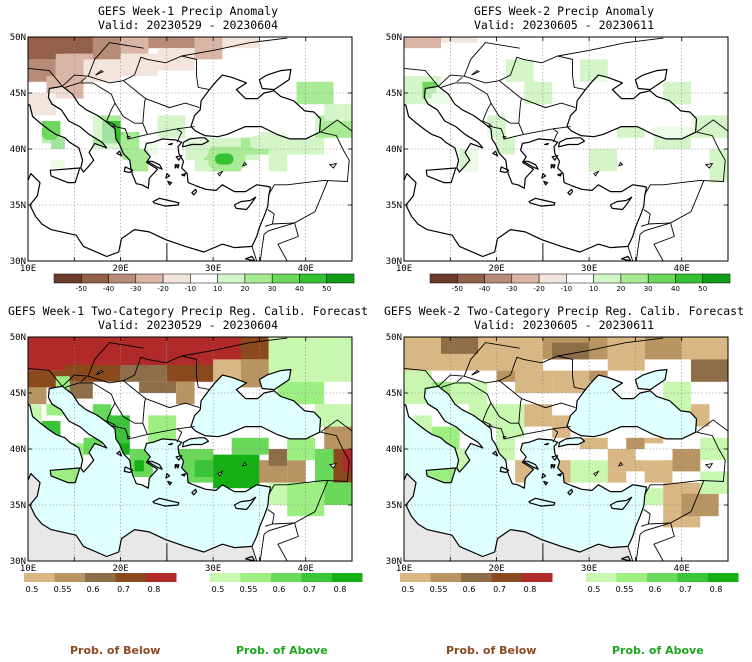 This screenshot has height=662, width=752. Describe the element at coordinates (469, 589) in the screenshot. I see `below-label: 0.6` at that location.